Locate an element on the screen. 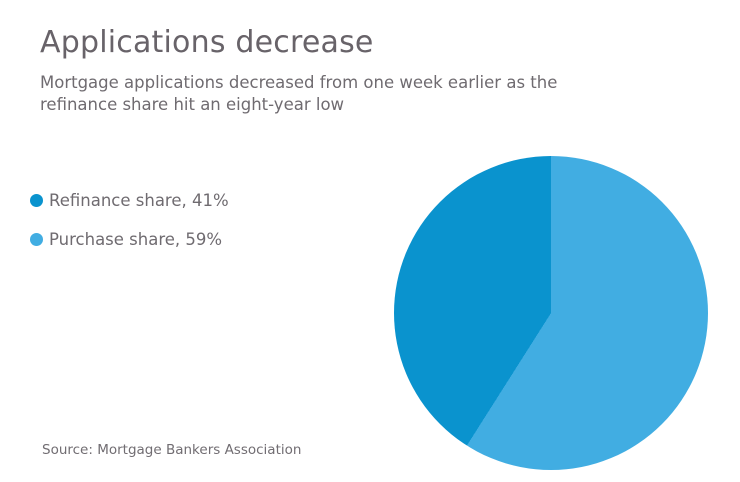 Image resolution: width=740 pixels, height=482 pixels. legend-label-refinance: Refinance share, 41% is located at coordinates (139, 200).